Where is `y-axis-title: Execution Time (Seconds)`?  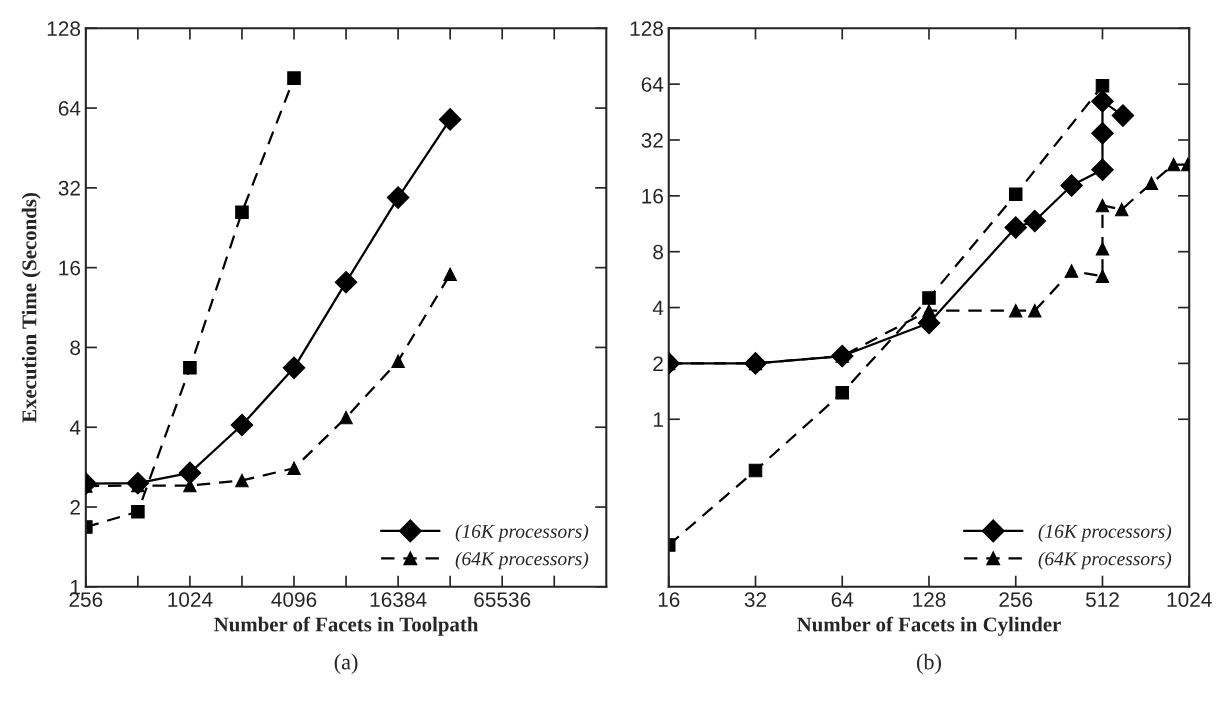
y-axis-title: Execution Time (Seconds) is located at coordinates (31, 308).